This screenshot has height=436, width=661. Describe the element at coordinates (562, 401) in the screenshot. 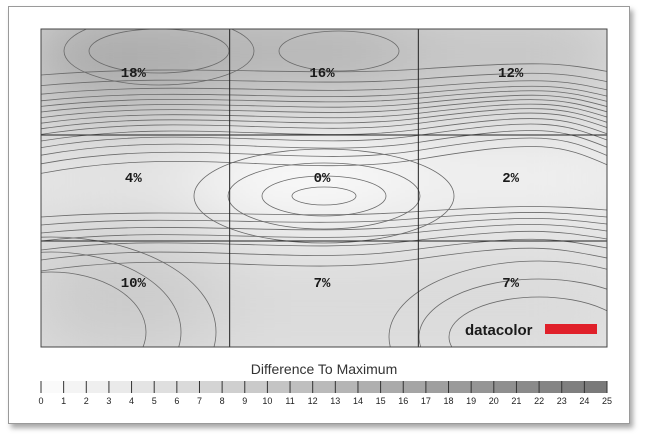

I see `legend-tick-label: 23` at that location.